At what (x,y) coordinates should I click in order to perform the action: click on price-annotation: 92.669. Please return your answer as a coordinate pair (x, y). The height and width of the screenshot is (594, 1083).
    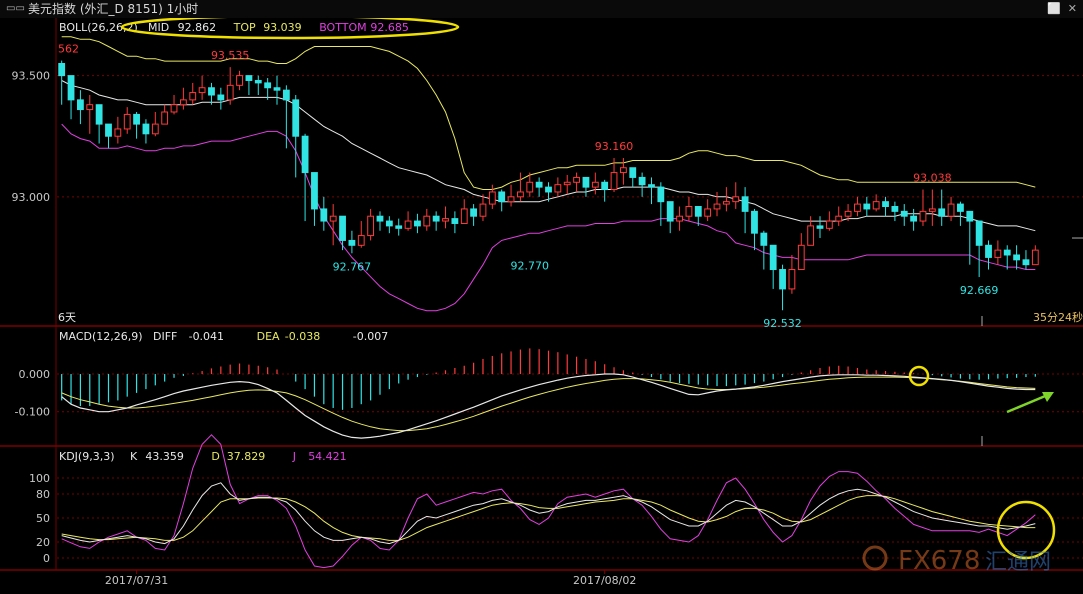
    Looking at the image, I should click on (979, 290).